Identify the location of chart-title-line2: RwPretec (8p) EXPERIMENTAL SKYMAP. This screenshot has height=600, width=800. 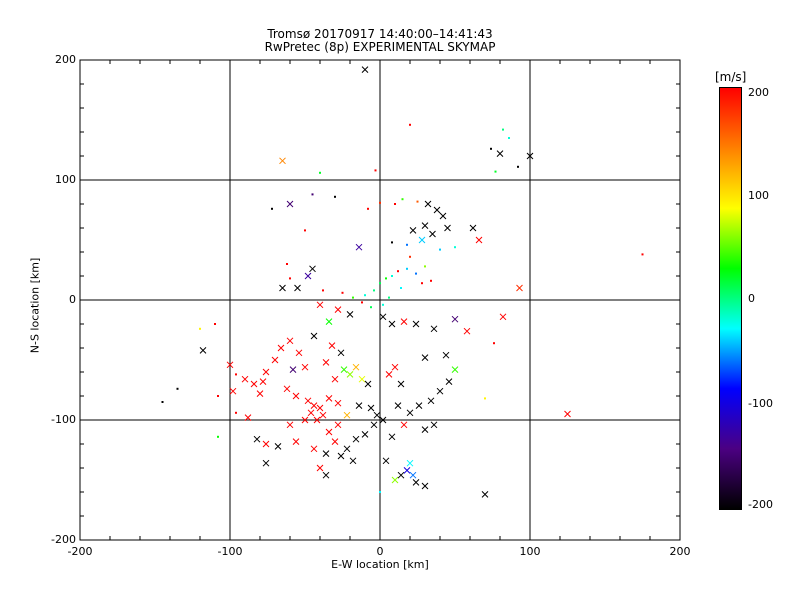
(380, 47).